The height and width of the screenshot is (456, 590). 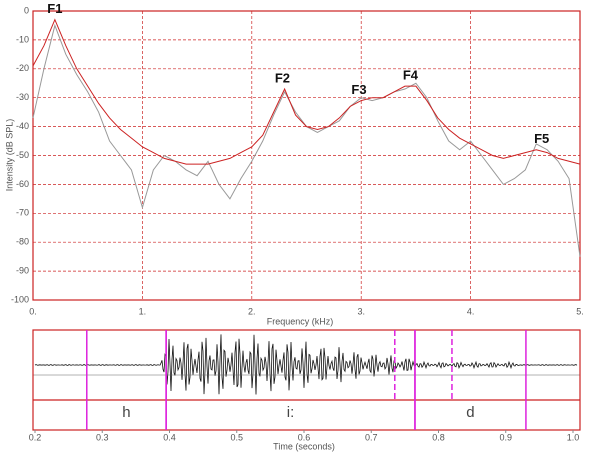 What do you see at coordinates (22, 213) in the screenshot?
I see `y-tick-label: -70` at bounding box center [22, 213].